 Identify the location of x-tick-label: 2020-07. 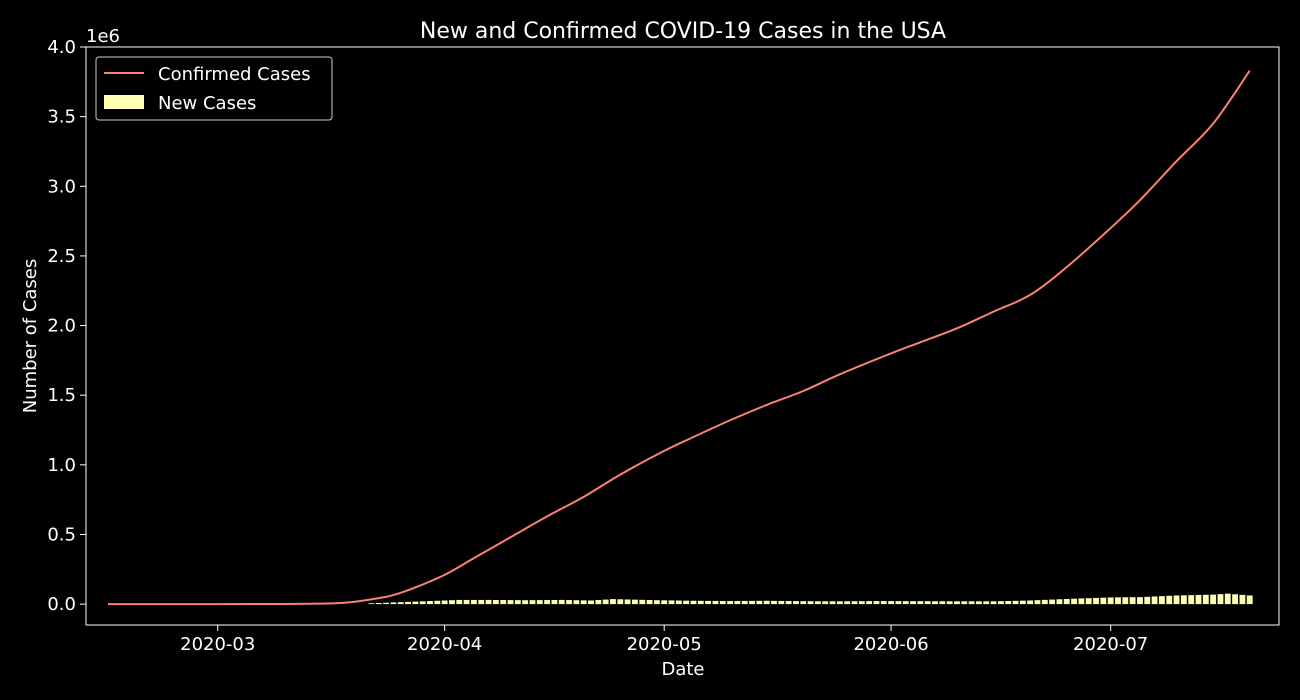
(1110, 644).